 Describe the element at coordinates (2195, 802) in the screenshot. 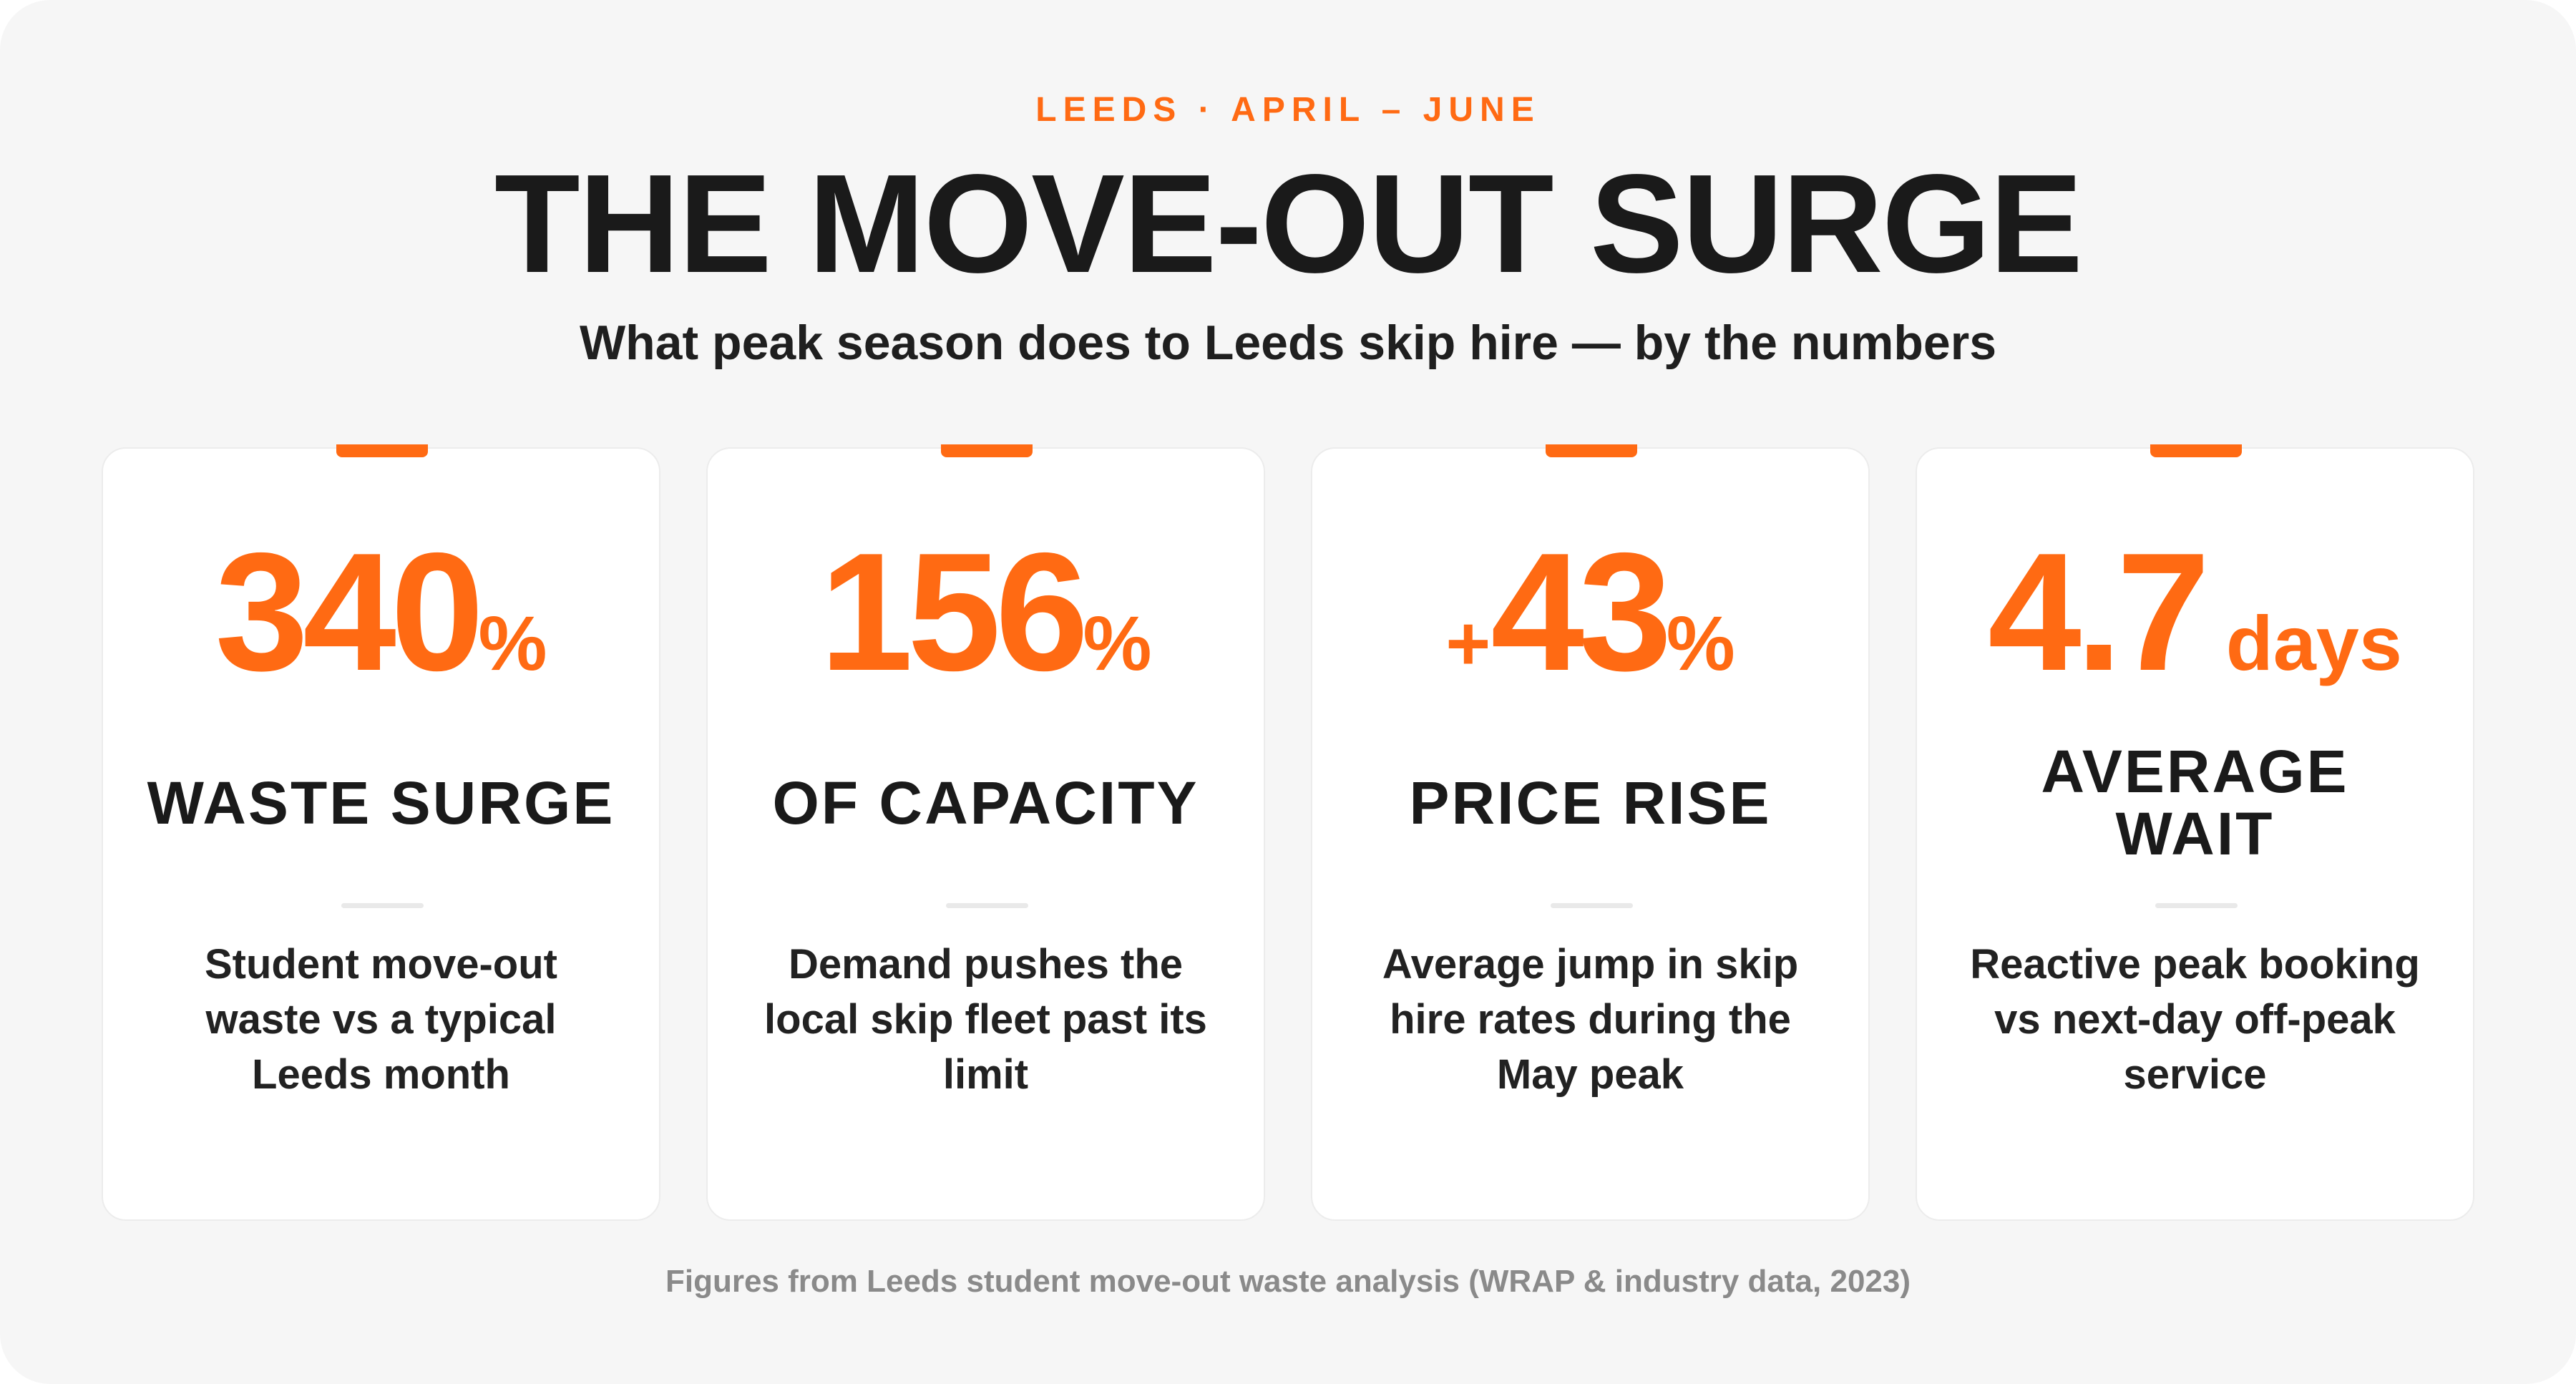

I see `stat-label: AVERAGE WAIT` at that location.